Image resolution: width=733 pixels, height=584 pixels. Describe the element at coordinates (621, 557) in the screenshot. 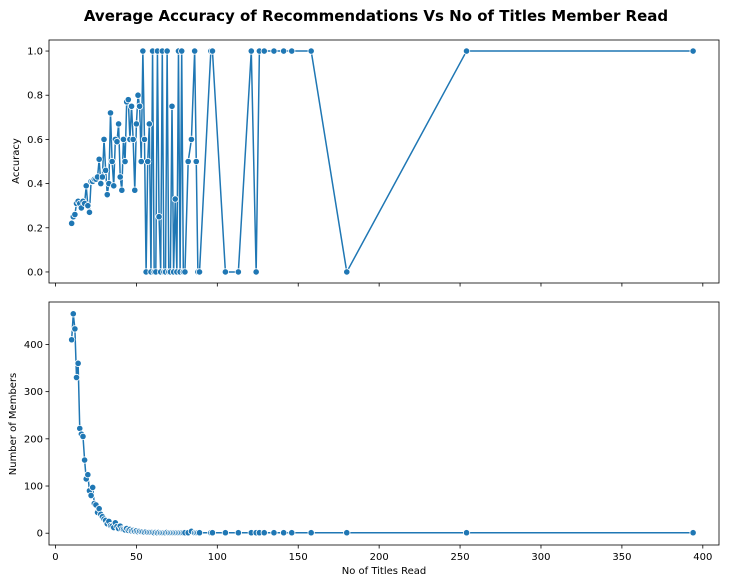

I see `members-x-tick-label: 350` at that location.